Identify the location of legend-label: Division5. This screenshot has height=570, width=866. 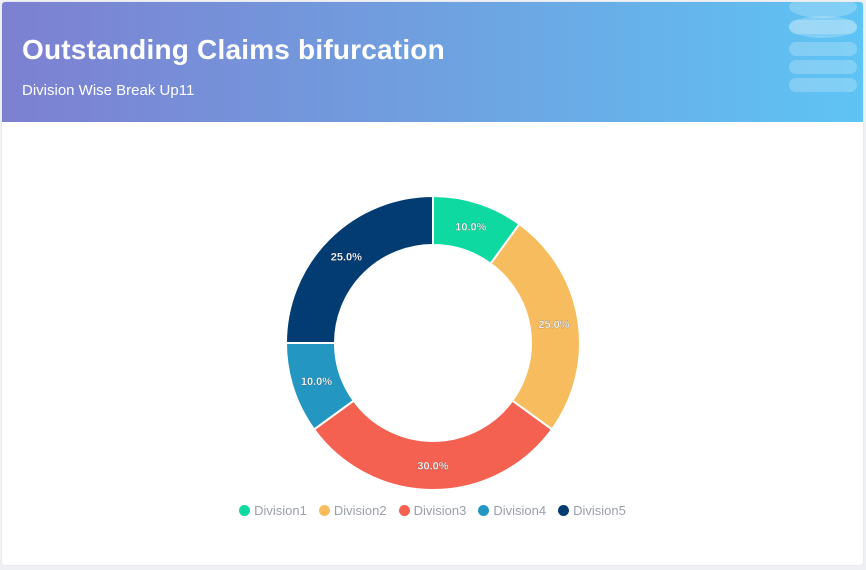
(599, 510).